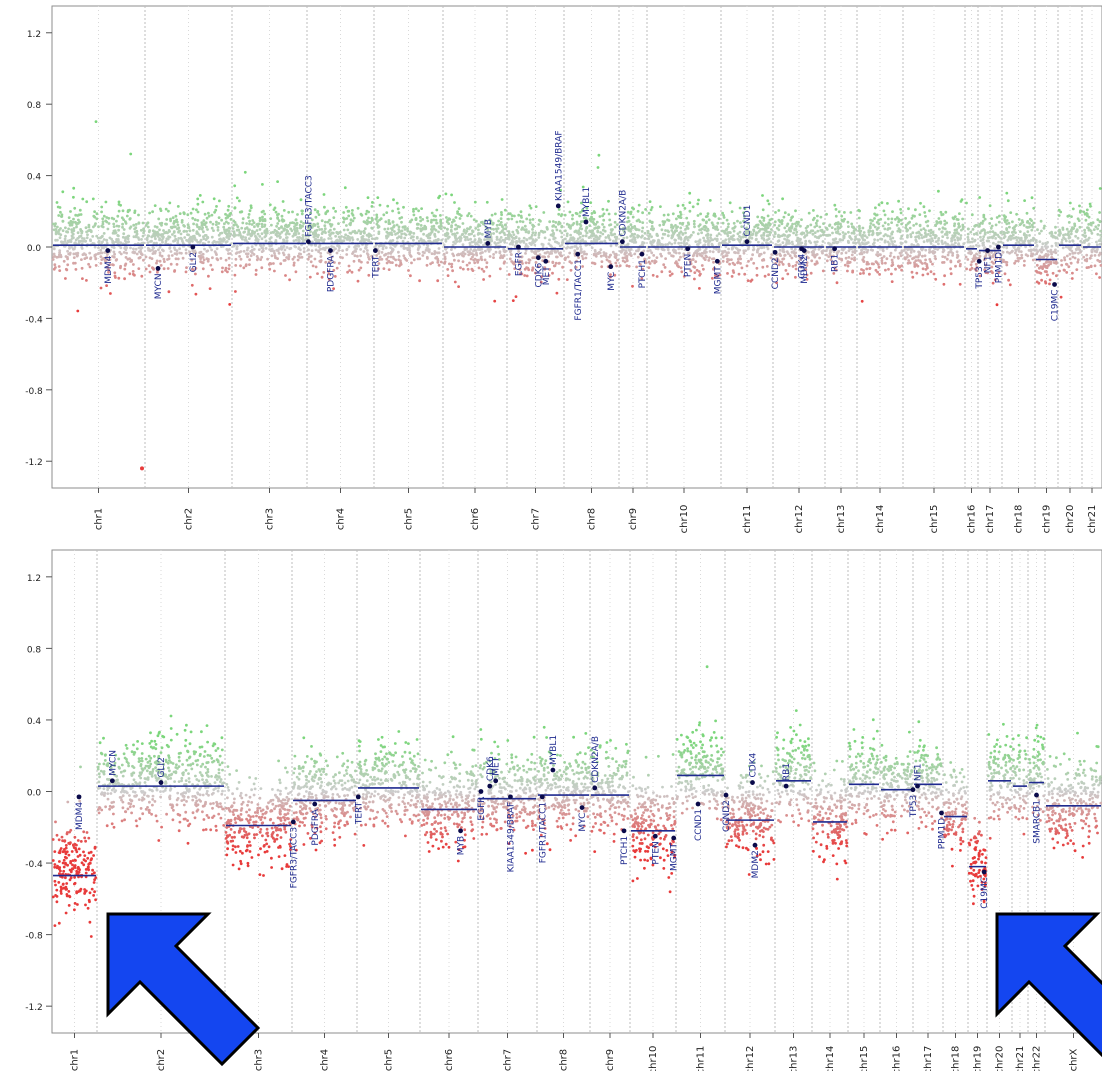 The image size is (1102, 1075). I want to click on y-tick-label: -1.2, so click(34, 463).